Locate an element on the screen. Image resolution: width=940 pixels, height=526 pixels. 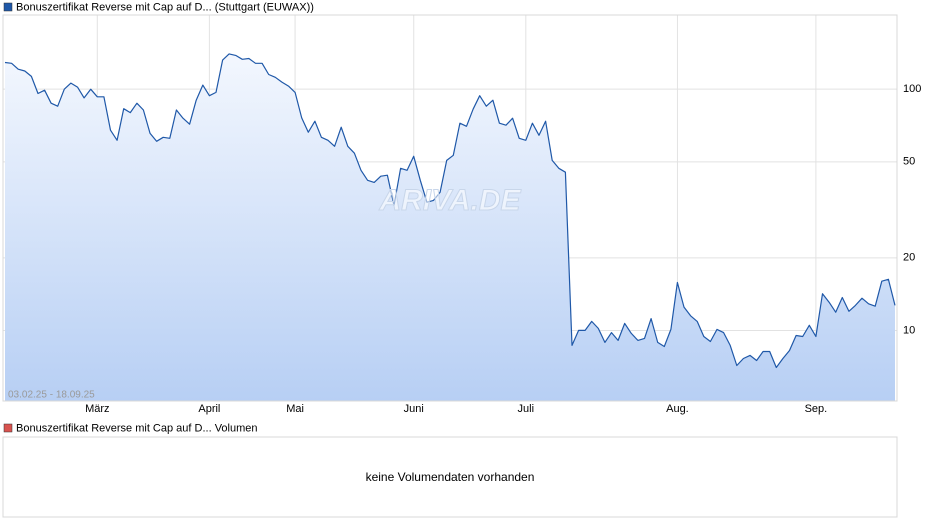
range-label: 03.02.25 - 18.09.25 is located at coordinates (51, 395).